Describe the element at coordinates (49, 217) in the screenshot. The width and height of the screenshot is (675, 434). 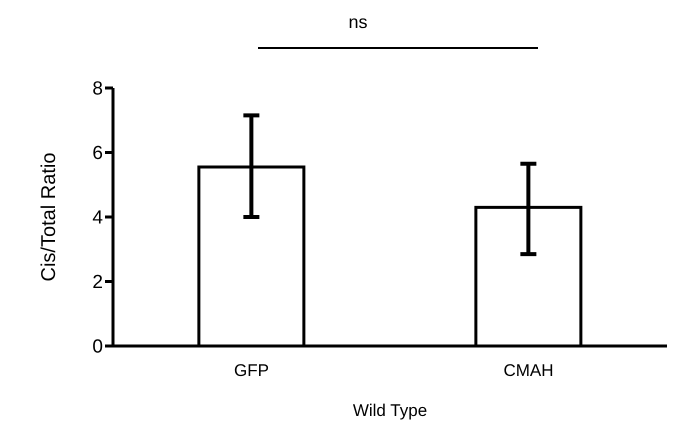
I see `y-axis-title: Cis/Total Ratio` at that location.